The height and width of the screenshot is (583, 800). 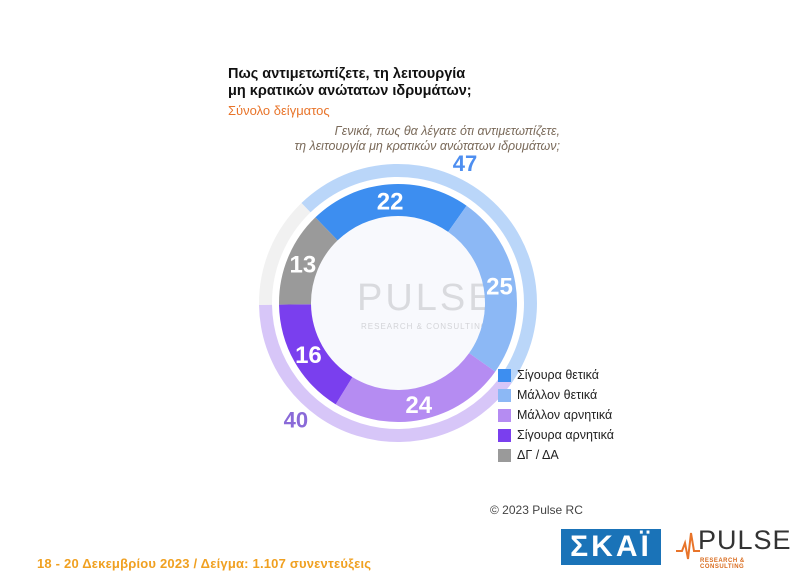 What do you see at coordinates (611, 547) in the screenshot?
I see `skai-logo: ΣΚΑΪ` at bounding box center [611, 547].